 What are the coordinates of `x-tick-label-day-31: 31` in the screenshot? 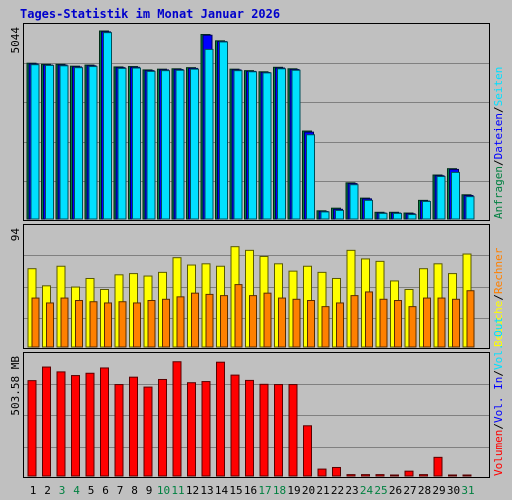 It's located at (467, 490).